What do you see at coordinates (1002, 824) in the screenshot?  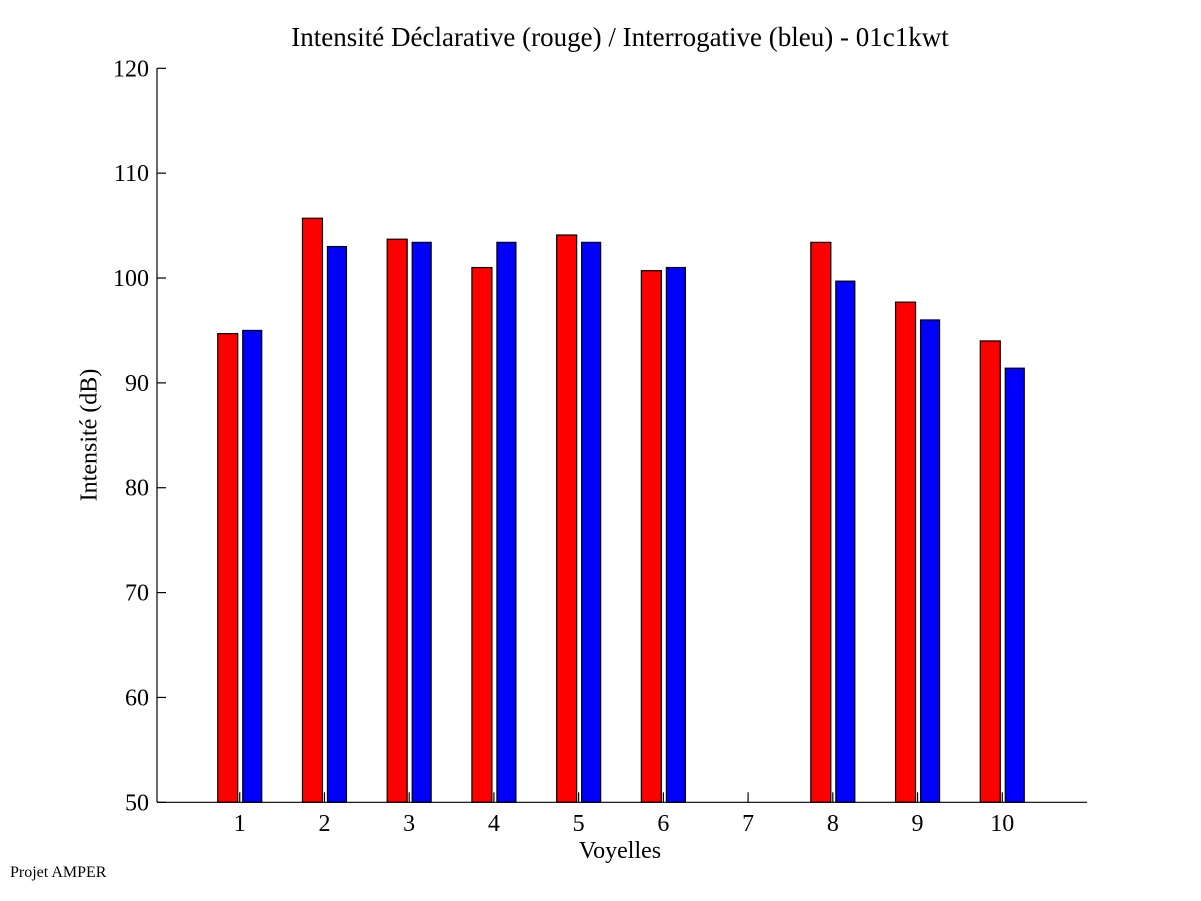 I see `x-tick-label-10: 10` at bounding box center [1002, 824].